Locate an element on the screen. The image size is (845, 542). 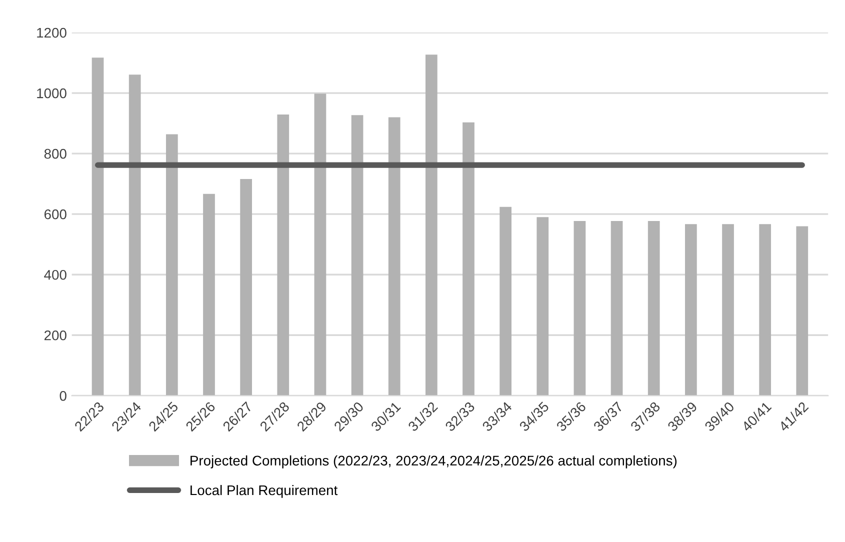
y-tick-label: 200 is located at coordinates (55, 335).